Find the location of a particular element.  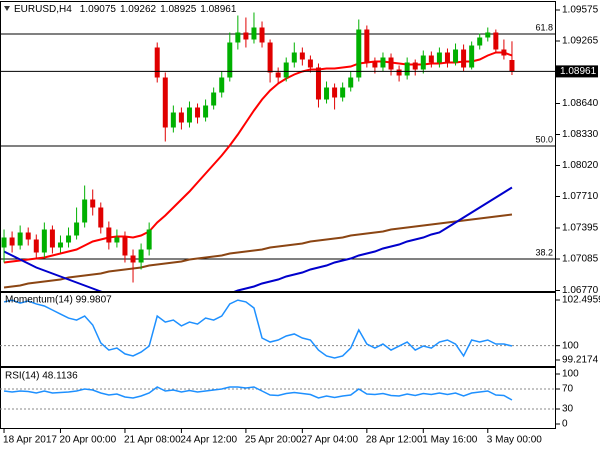

fib-label: 38.2 is located at coordinates (544, 252).